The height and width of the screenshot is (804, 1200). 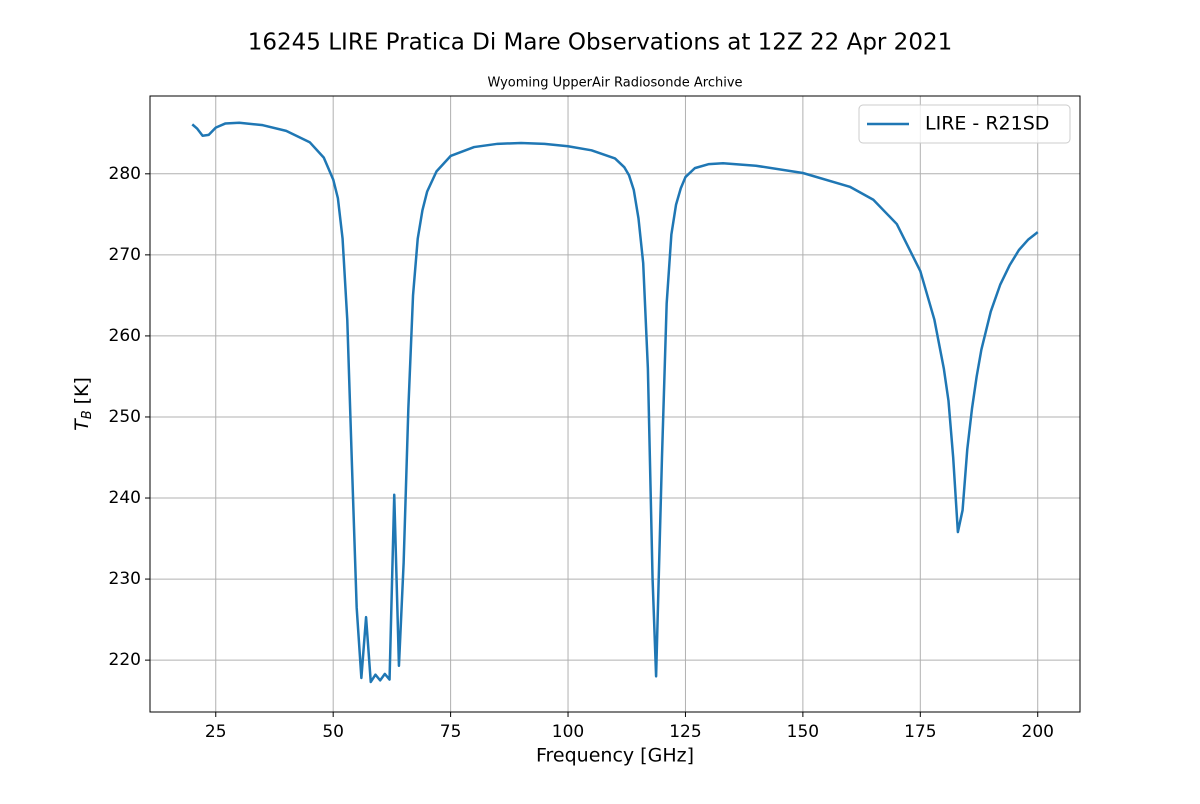 What do you see at coordinates (125, 660) in the screenshot?
I see `y-tick-label: 220` at bounding box center [125, 660].